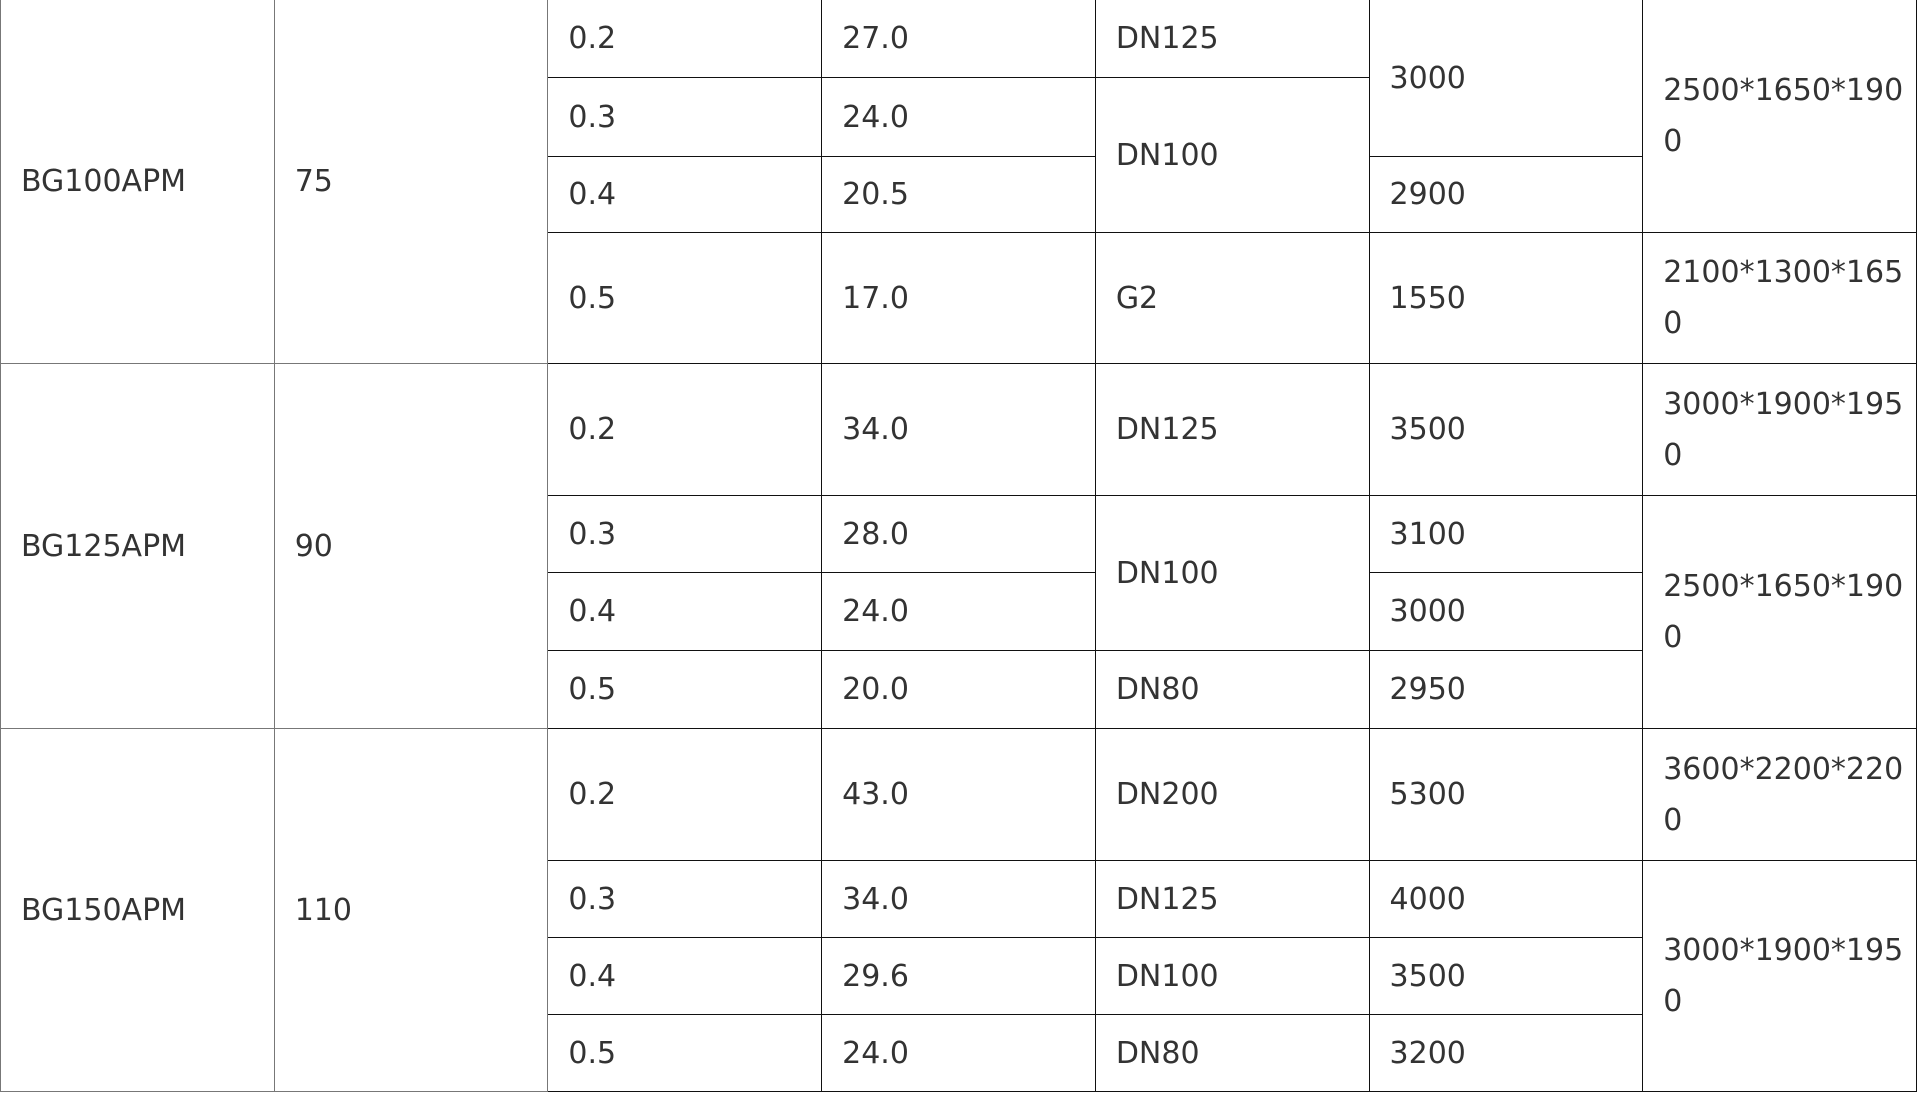  What do you see at coordinates (958, 39) in the screenshot?
I see `flow-cell: 27.0` at bounding box center [958, 39].